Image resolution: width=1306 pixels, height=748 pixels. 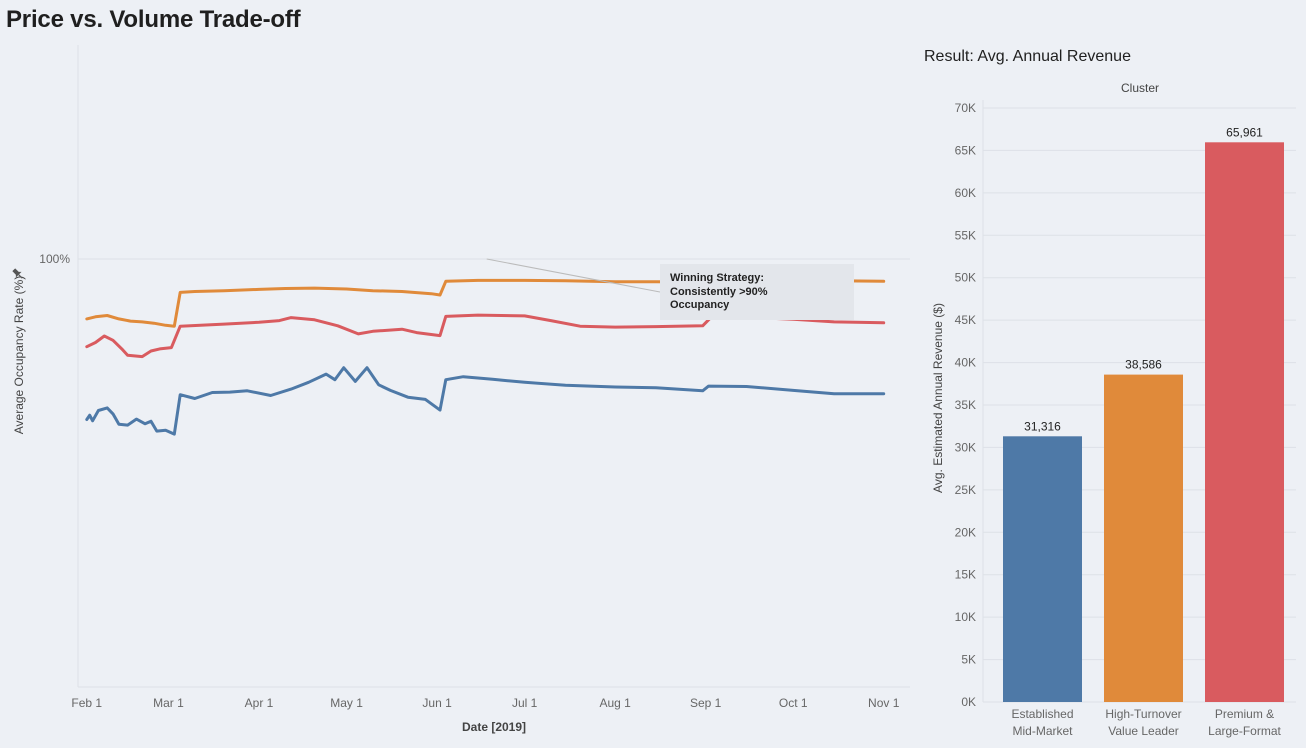 What do you see at coordinates (965, 108) in the screenshot?
I see `bar-y-tick-label: 70K` at bounding box center [965, 108].